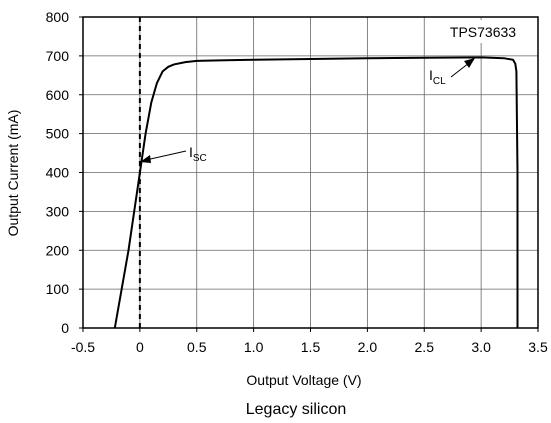  I want to click on x-tick-label: -0.5, so click(83, 347).